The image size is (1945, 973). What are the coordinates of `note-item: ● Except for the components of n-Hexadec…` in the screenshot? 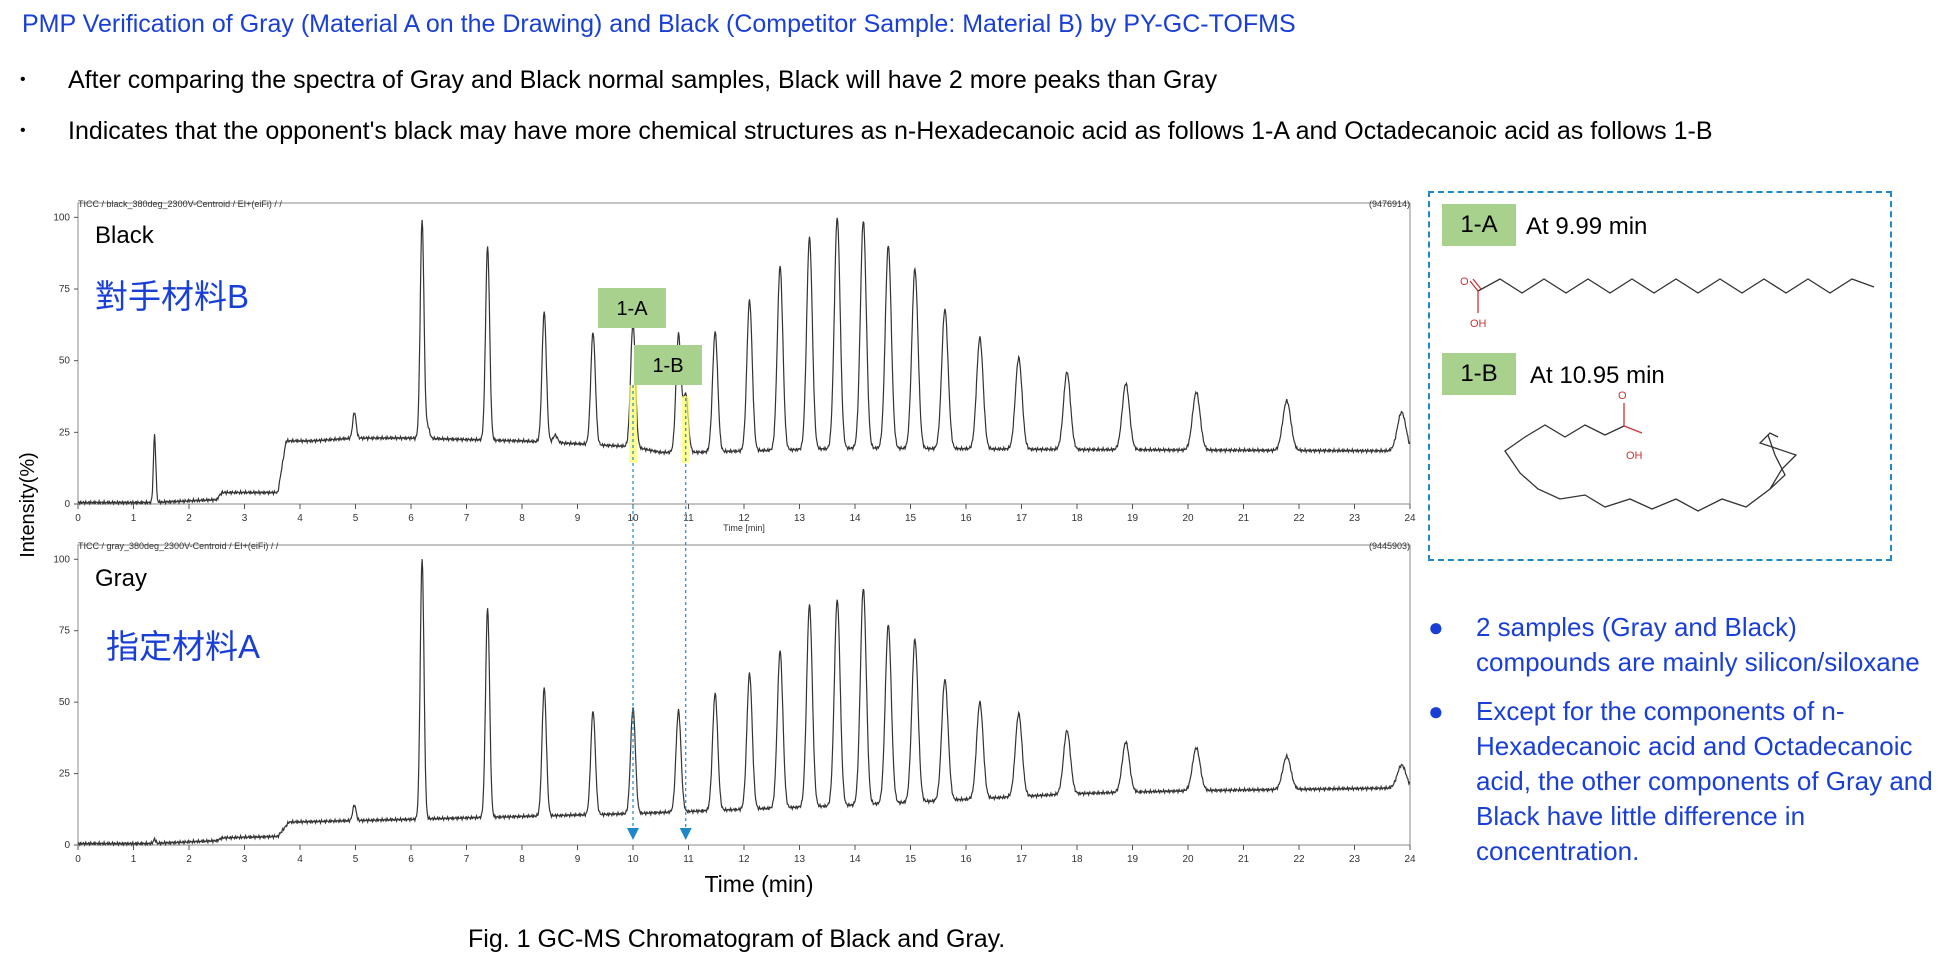 It's located at (1683, 781).